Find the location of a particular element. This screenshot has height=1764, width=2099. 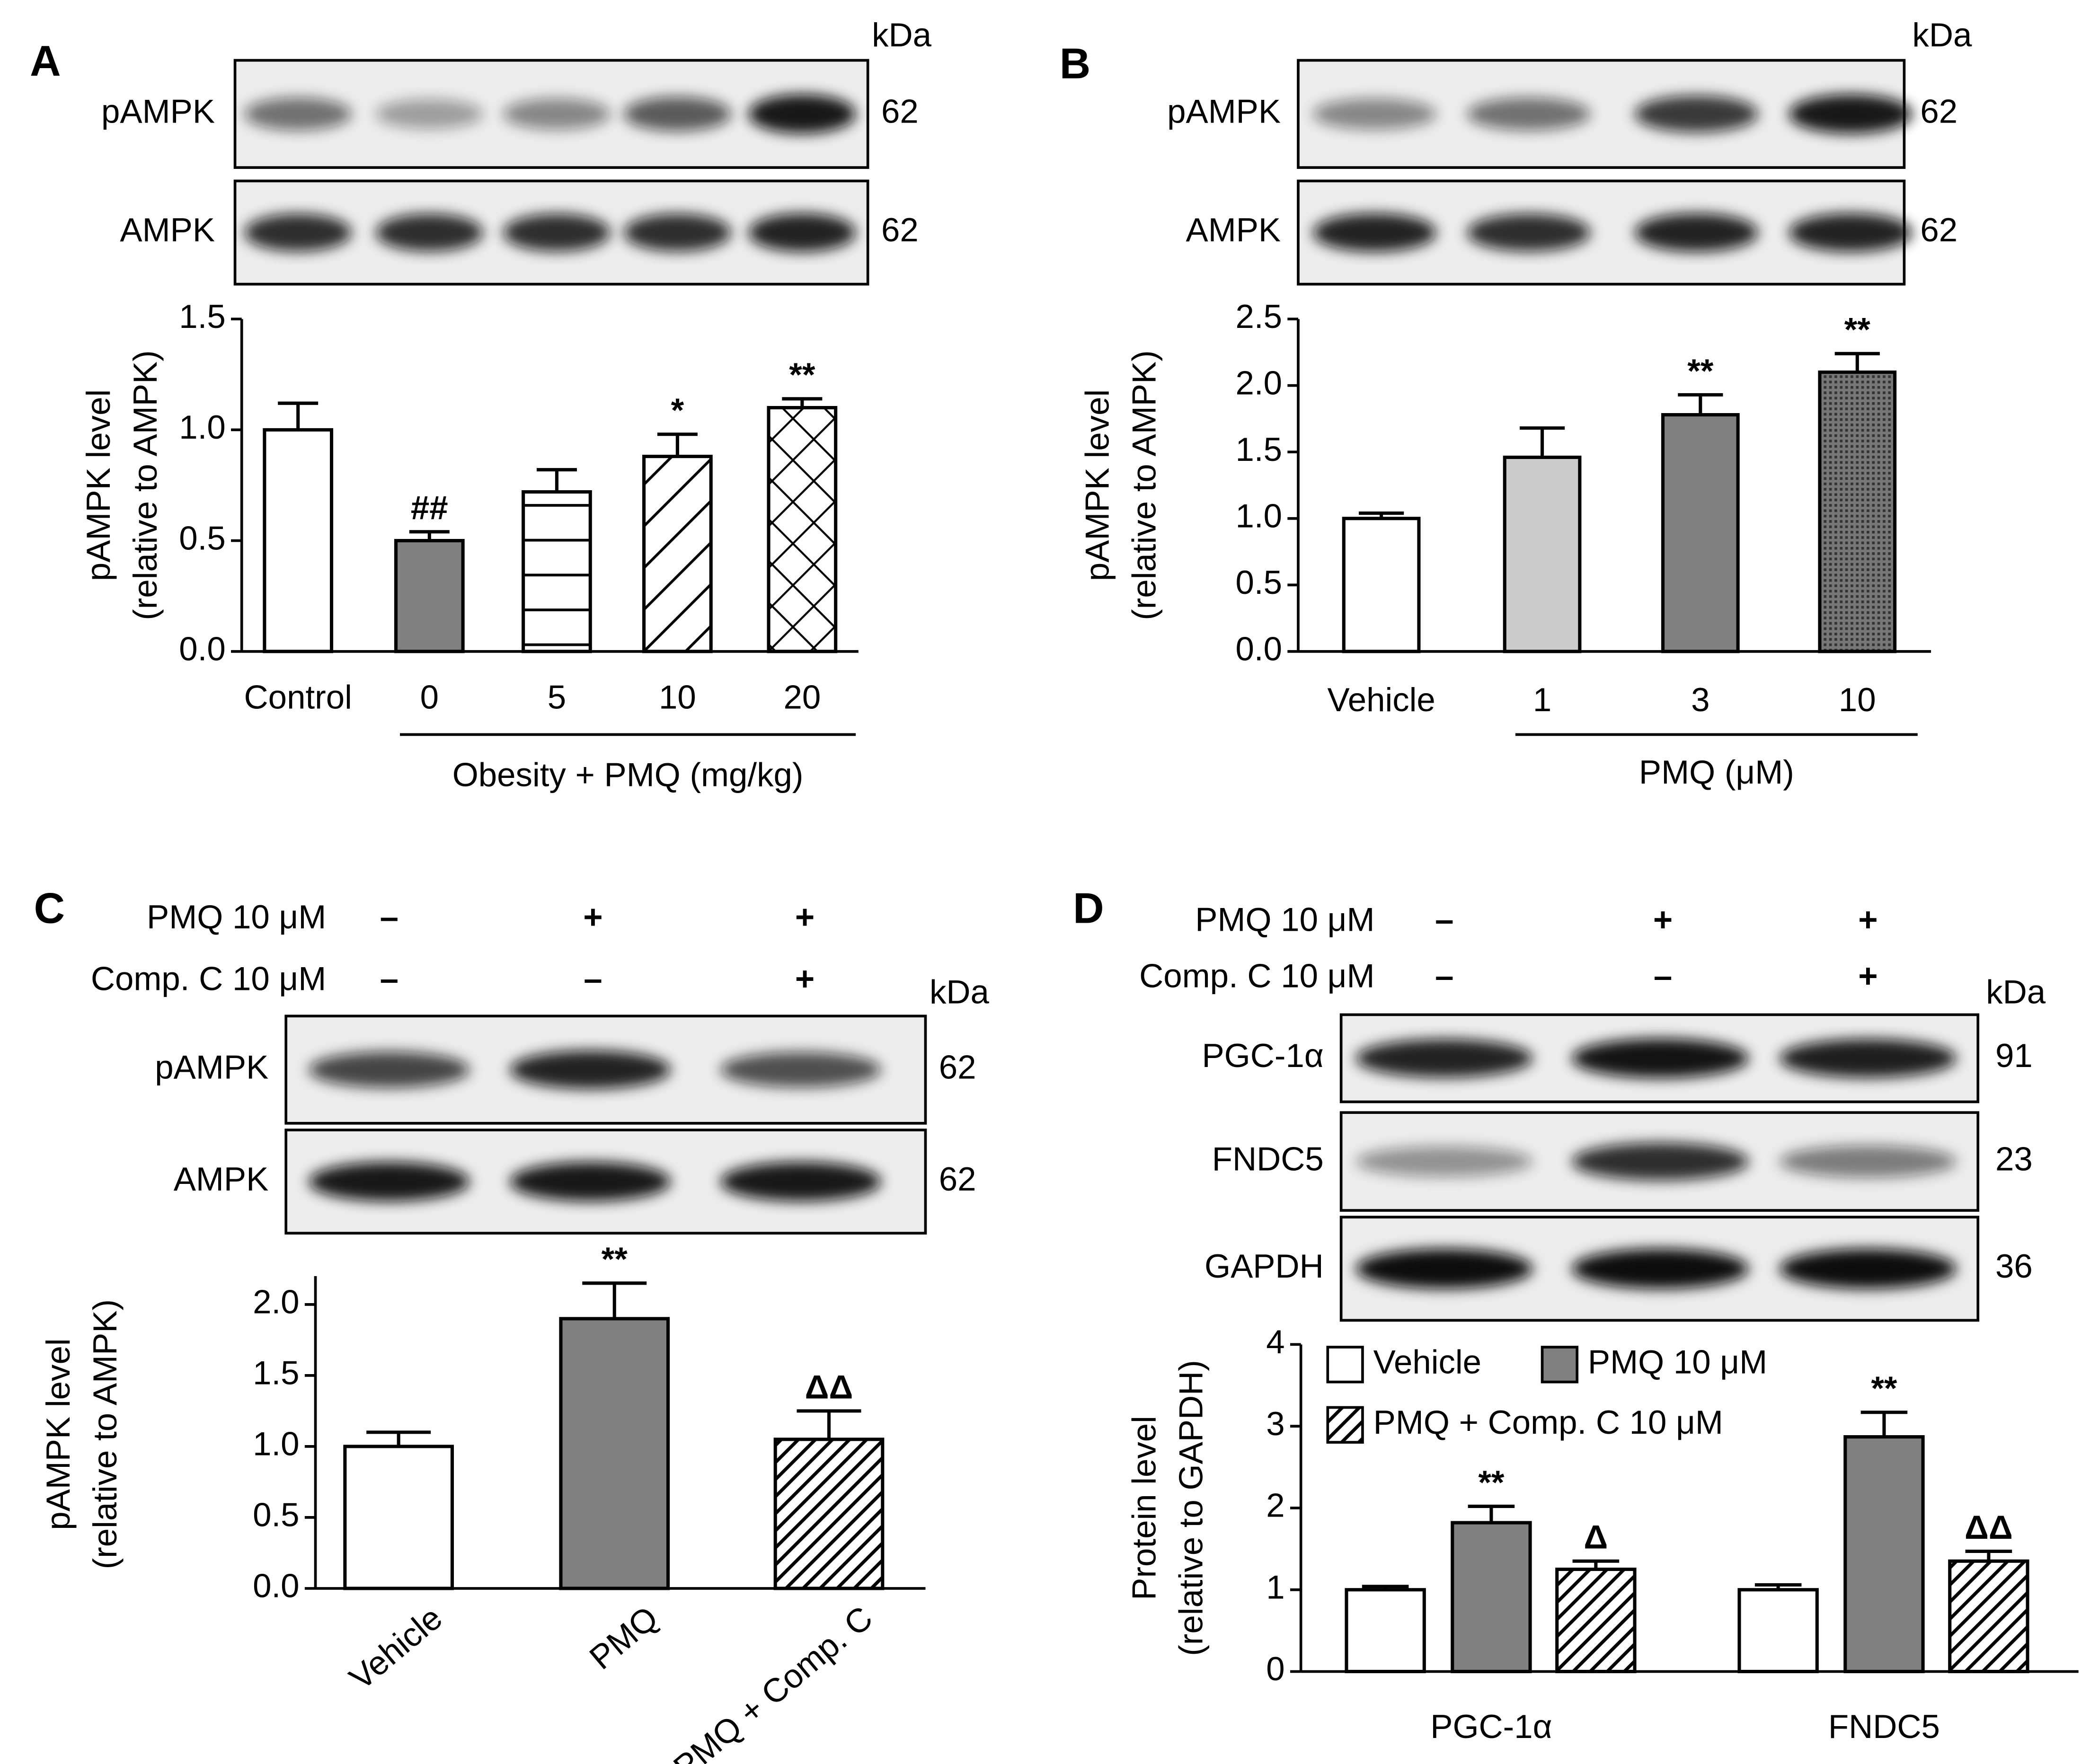

significance: * is located at coordinates (677, 410).